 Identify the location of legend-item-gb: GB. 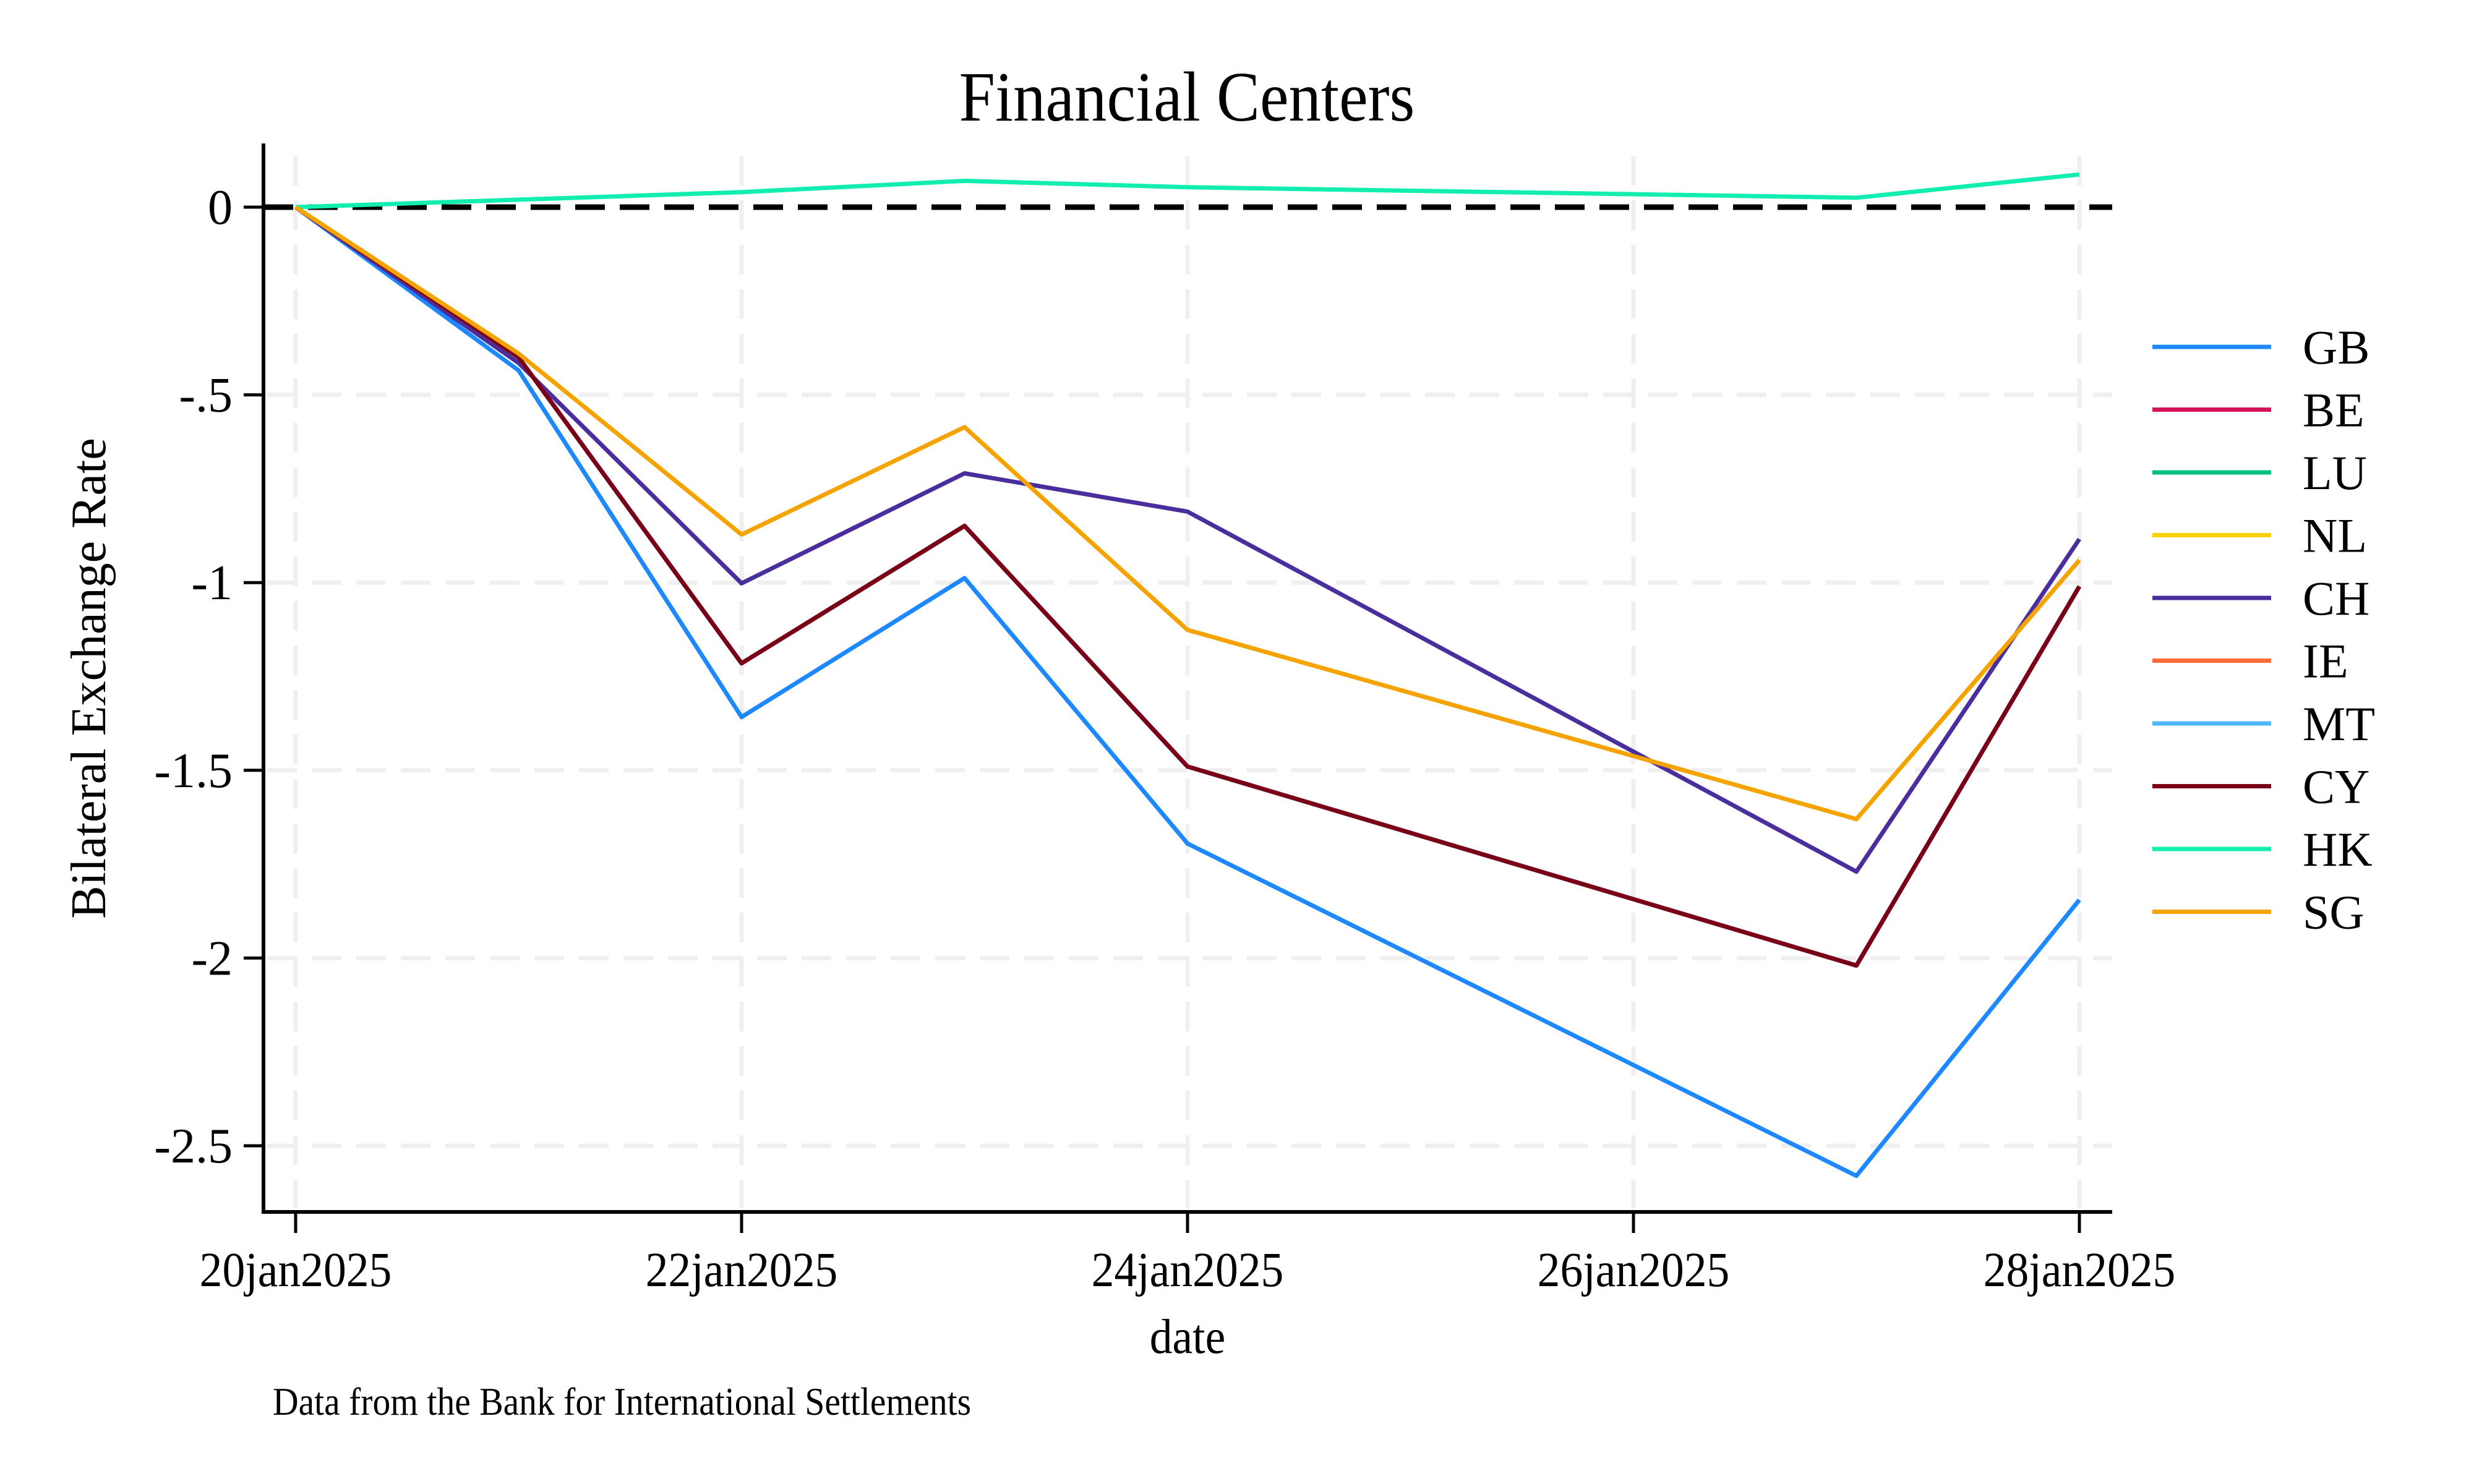
(2260, 347).